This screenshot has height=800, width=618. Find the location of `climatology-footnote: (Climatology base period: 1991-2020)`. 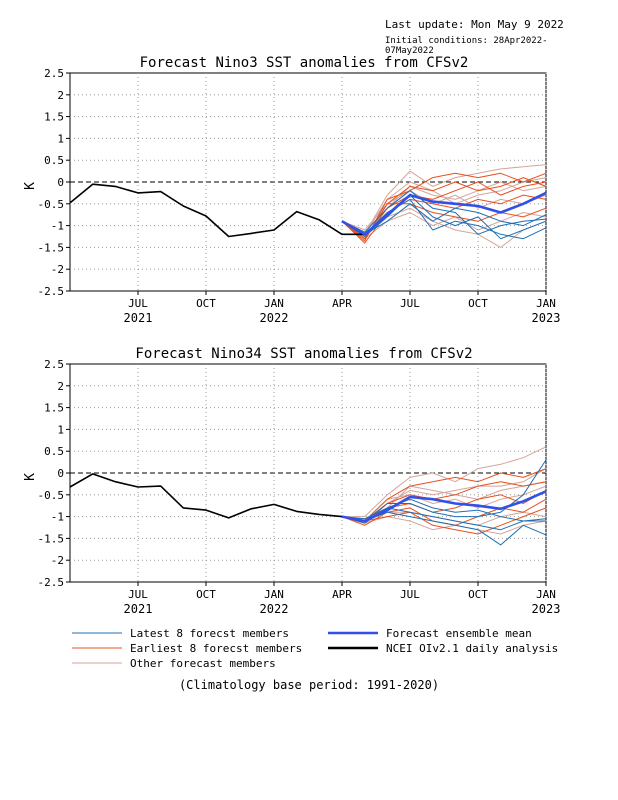

climatology-footnote: (Climatology base period: 1991-2020) is located at coordinates (309, 685).